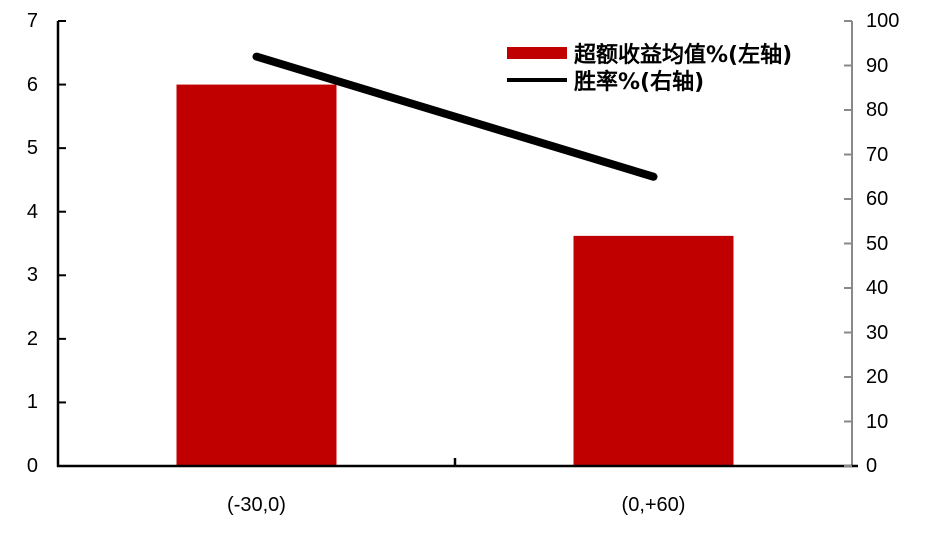 The image size is (927, 534). Describe the element at coordinates (32, 21) in the screenshot. I see `left-axis-tick-label: 7` at that location.